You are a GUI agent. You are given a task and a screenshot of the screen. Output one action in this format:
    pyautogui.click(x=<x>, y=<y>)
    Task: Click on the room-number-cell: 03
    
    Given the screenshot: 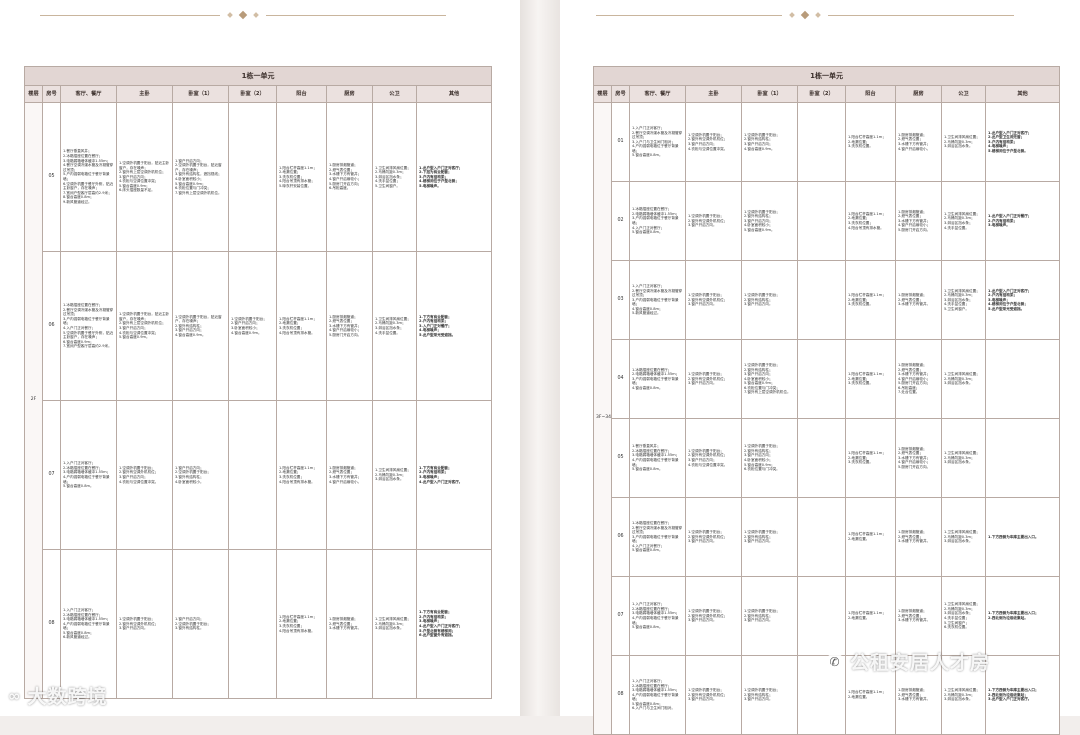 What is the action you would take?
    pyautogui.click(x=620, y=300)
    